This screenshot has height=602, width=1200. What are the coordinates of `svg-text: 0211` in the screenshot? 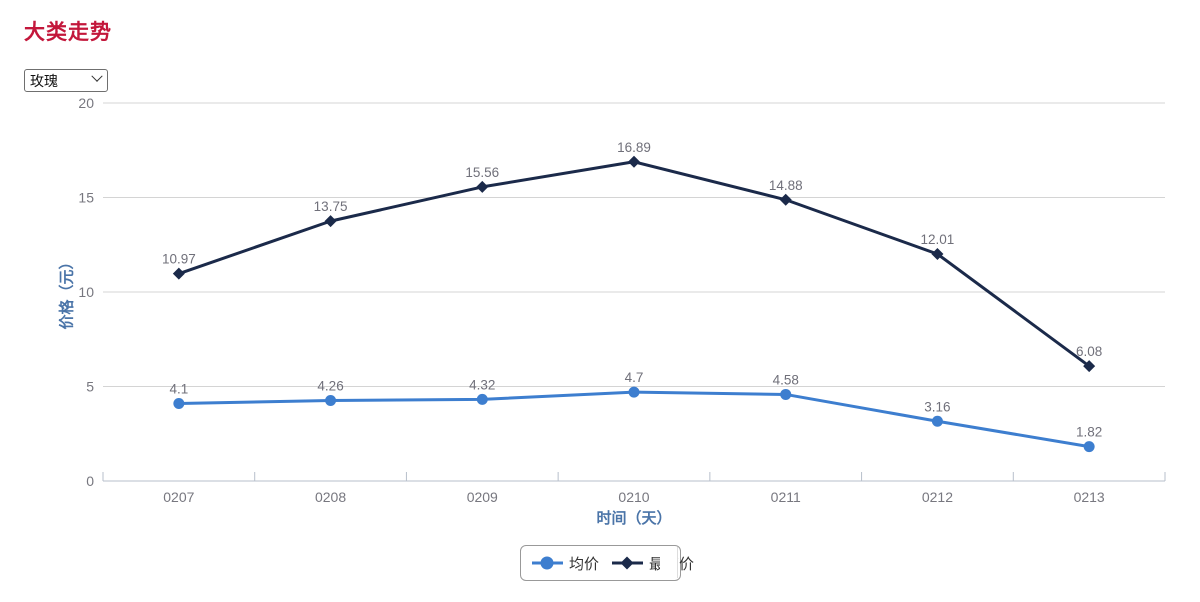 It's located at (786, 497).